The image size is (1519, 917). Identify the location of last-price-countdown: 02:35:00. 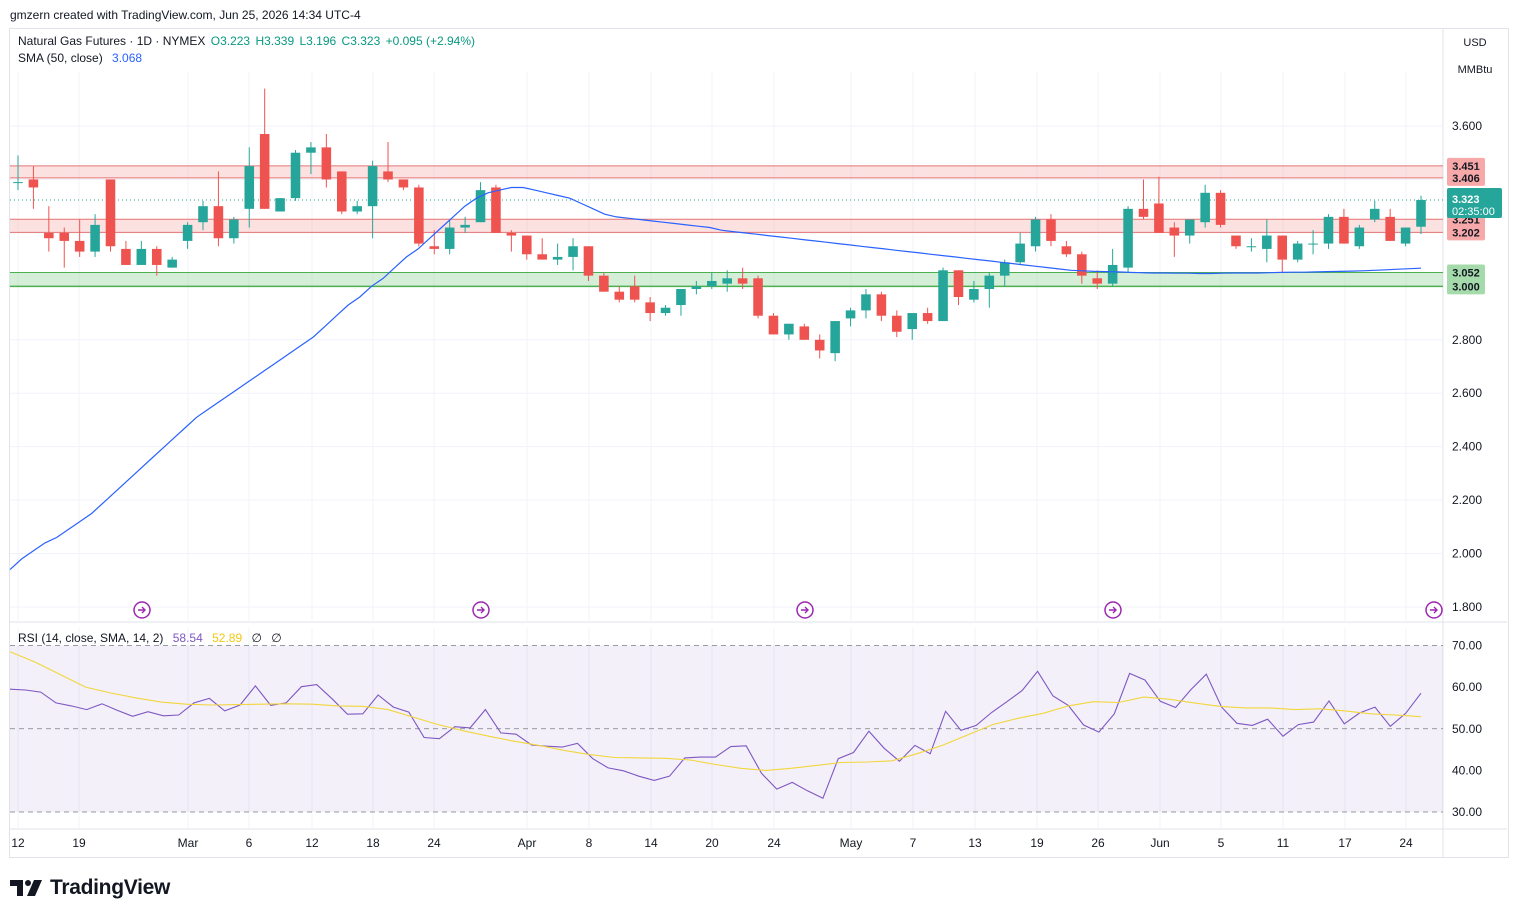
(1473, 212).